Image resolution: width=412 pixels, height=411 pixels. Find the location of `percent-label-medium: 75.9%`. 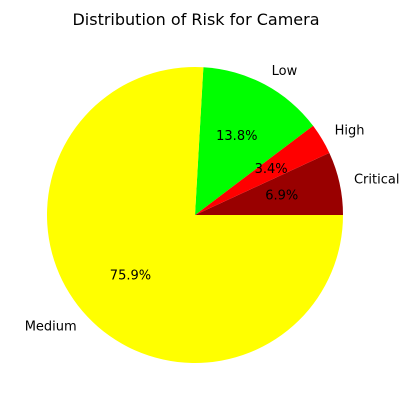

percent-label-medium: 75.9% is located at coordinates (130, 275).